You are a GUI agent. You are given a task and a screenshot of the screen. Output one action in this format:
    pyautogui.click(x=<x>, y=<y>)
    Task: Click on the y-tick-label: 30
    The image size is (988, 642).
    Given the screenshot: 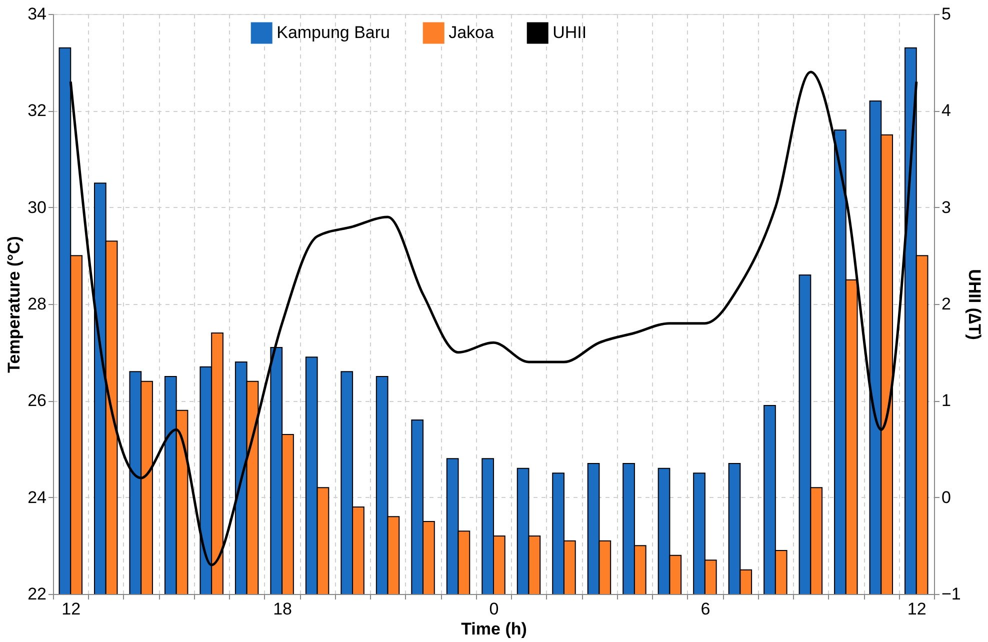 What is the action you would take?
    pyautogui.click(x=37, y=207)
    